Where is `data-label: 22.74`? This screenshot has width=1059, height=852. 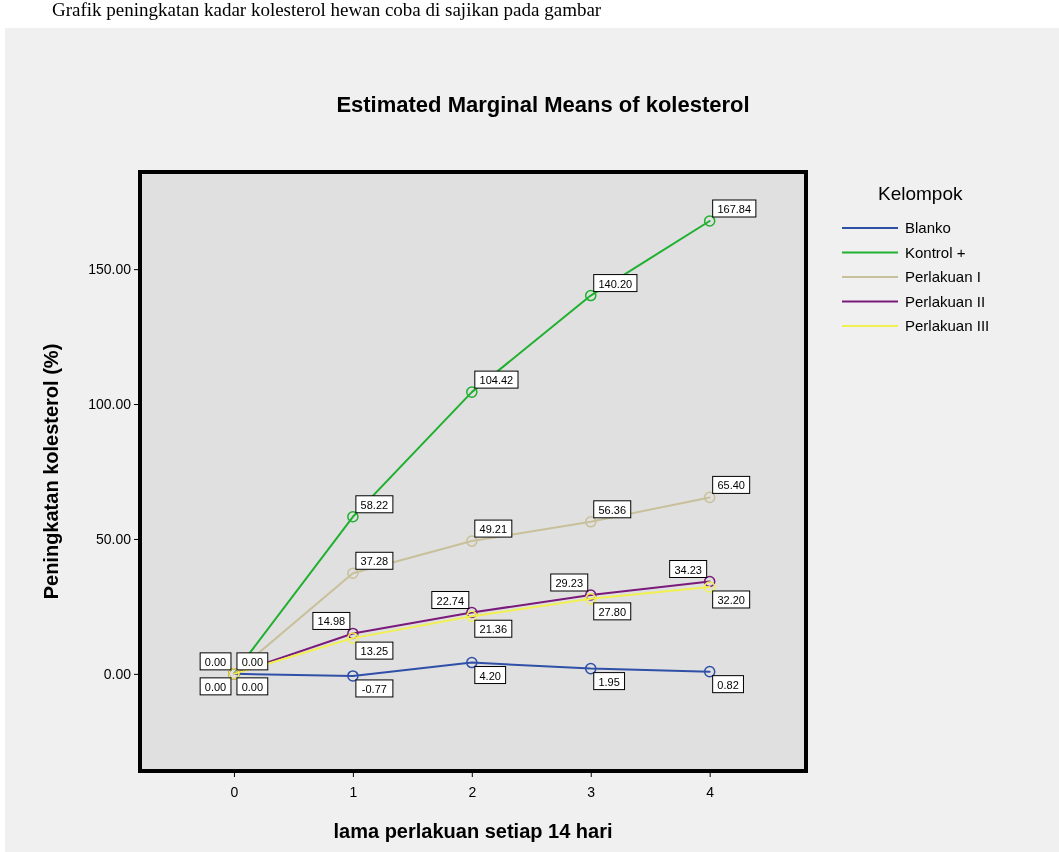
data-label: 22.74 is located at coordinates (450, 600).